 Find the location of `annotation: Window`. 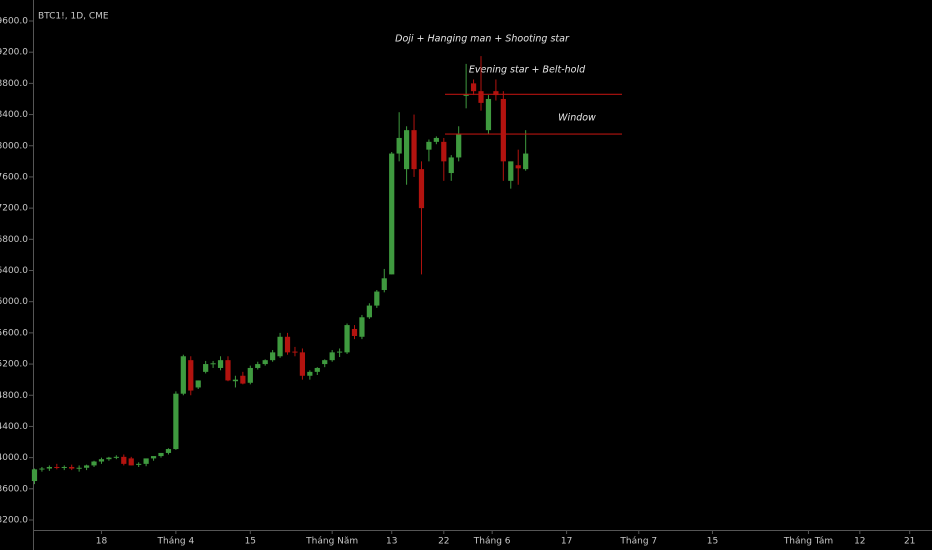

annotation: Window is located at coordinates (577, 118).